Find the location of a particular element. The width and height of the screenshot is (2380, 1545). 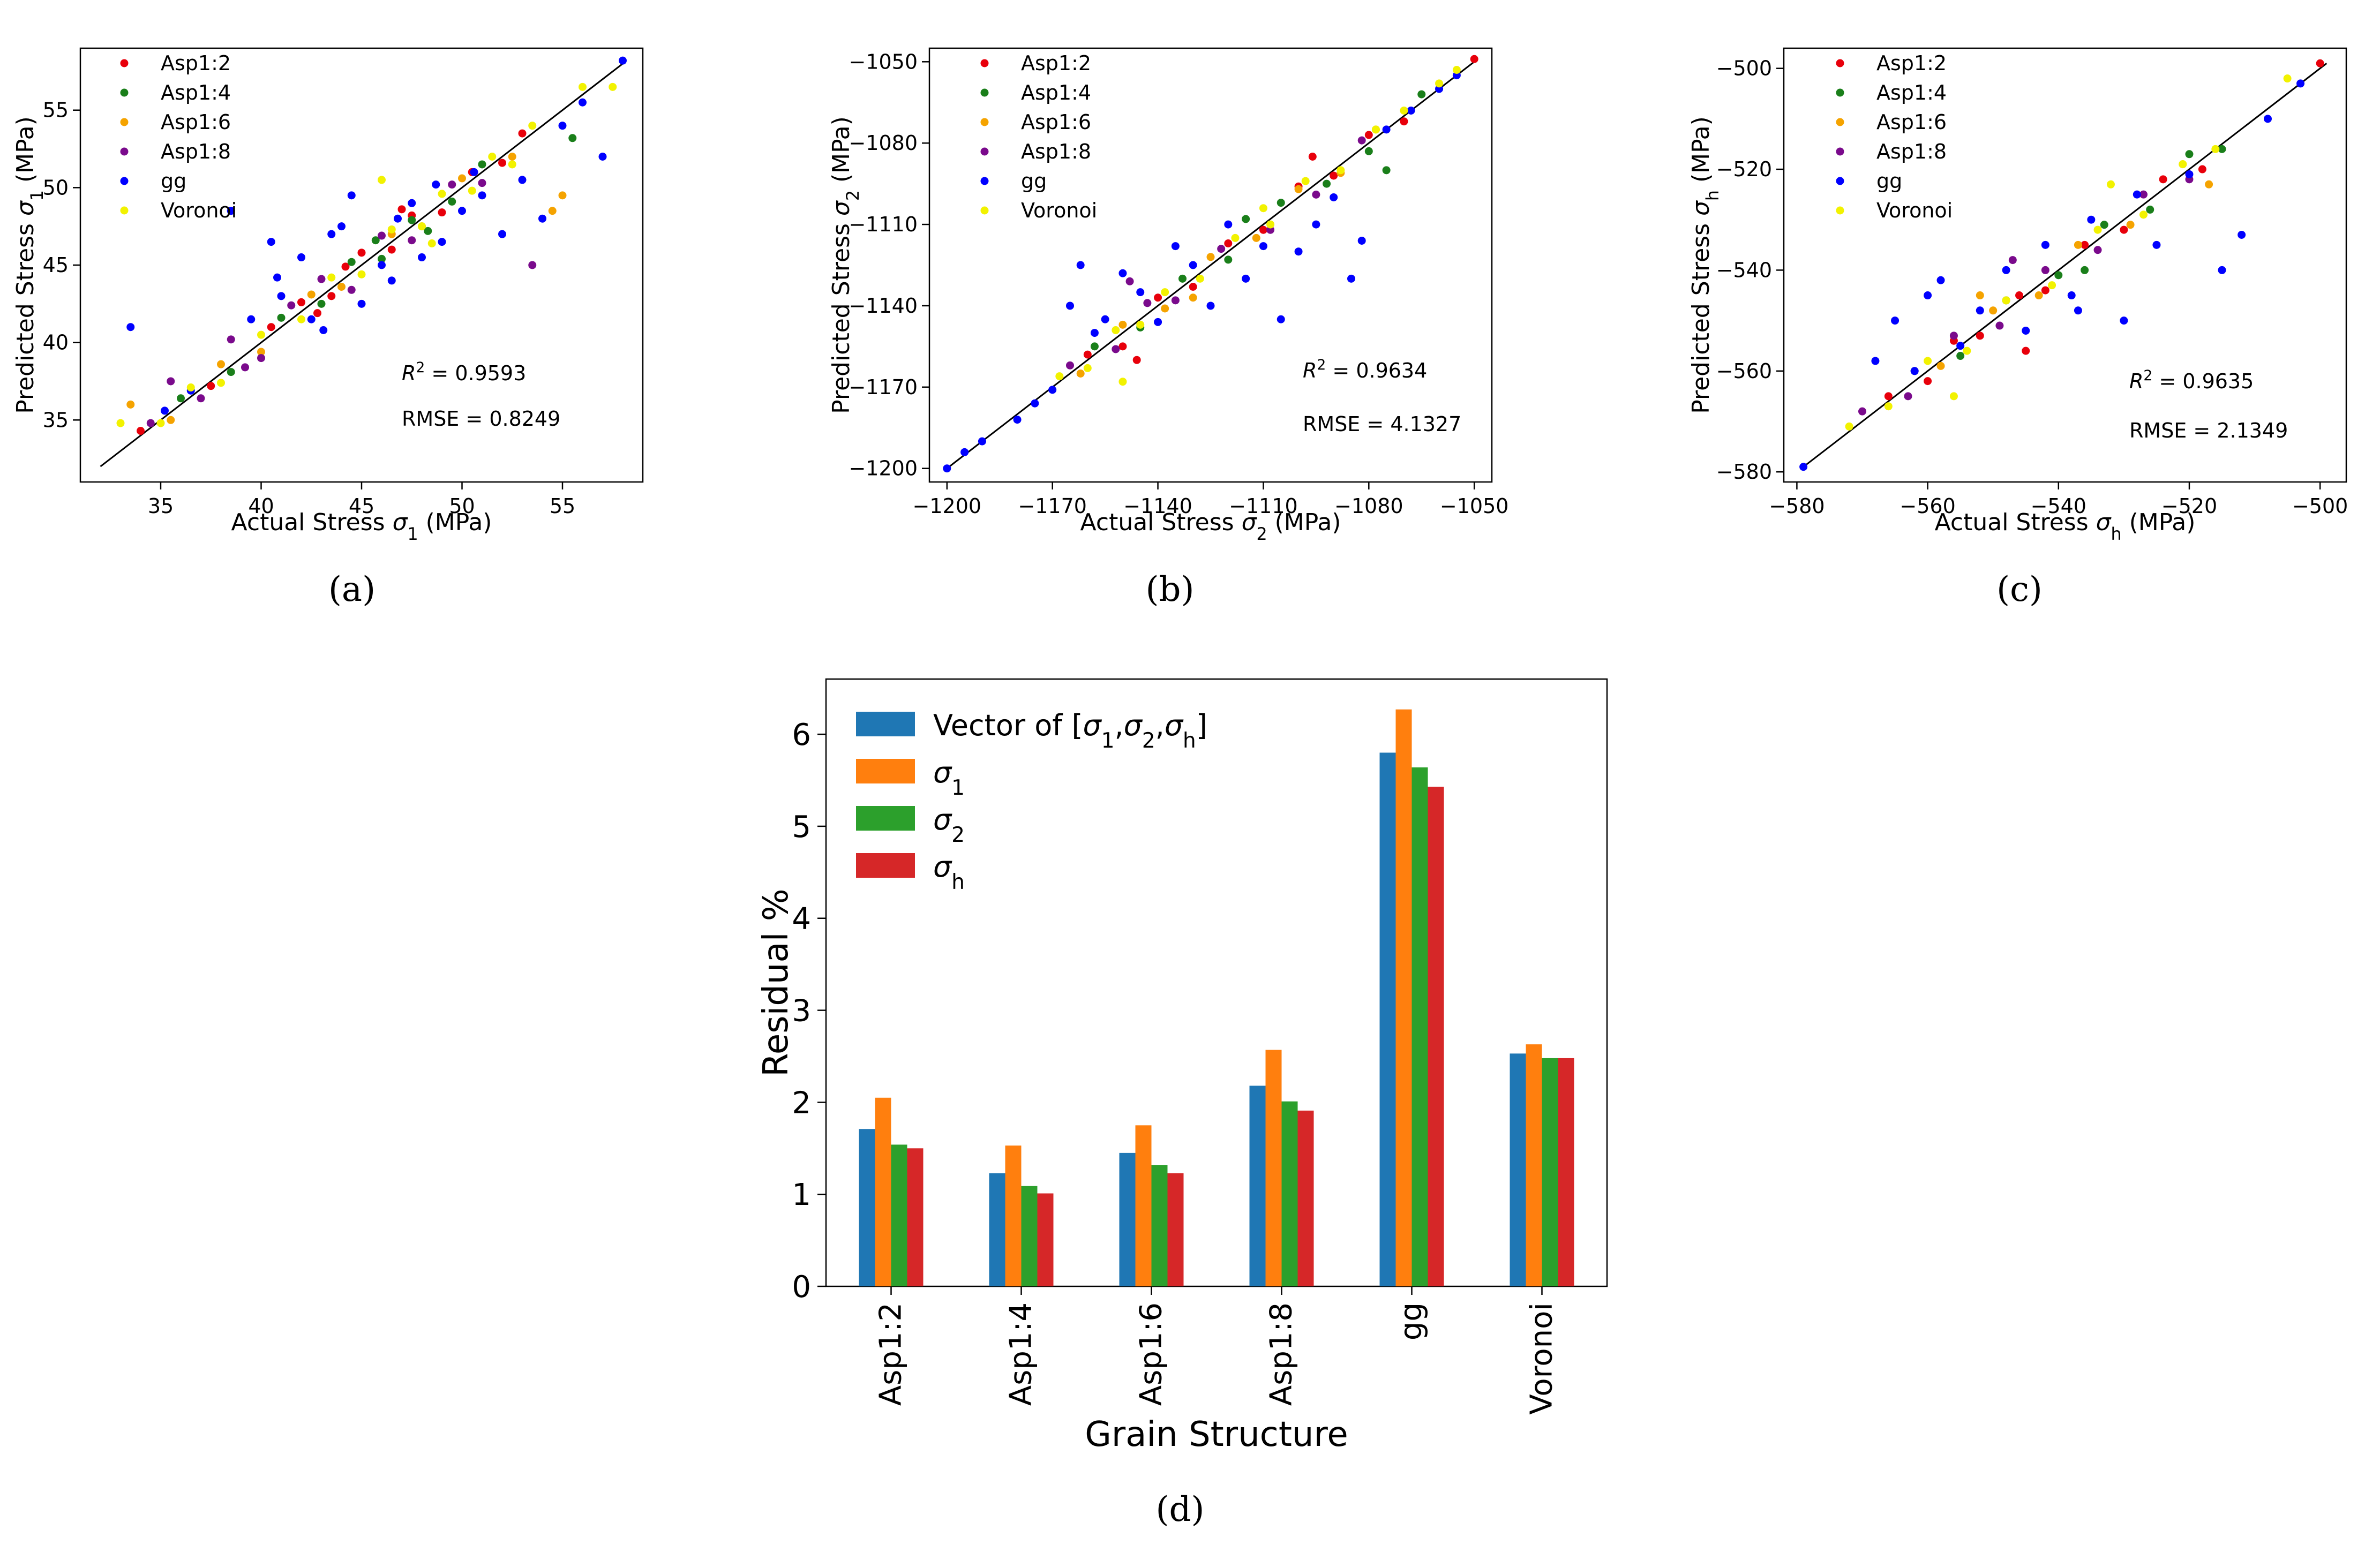

legend-label-b-gg: gg is located at coordinates (1034, 181).